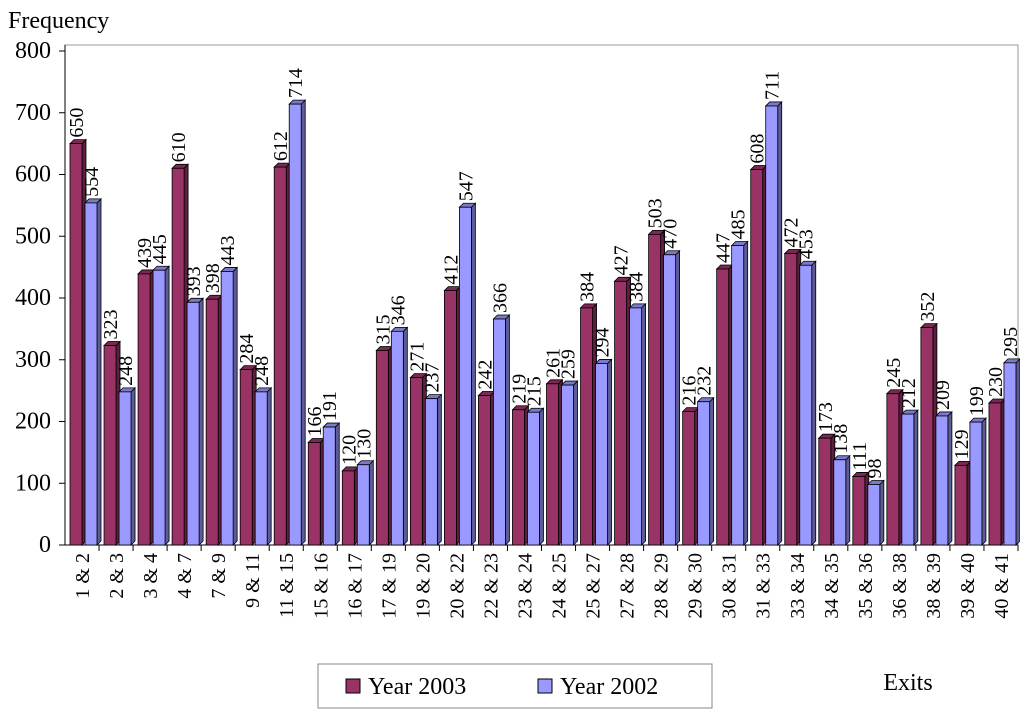  What do you see at coordinates (792, 233) in the screenshot?
I see `data-label: 472` at bounding box center [792, 233].